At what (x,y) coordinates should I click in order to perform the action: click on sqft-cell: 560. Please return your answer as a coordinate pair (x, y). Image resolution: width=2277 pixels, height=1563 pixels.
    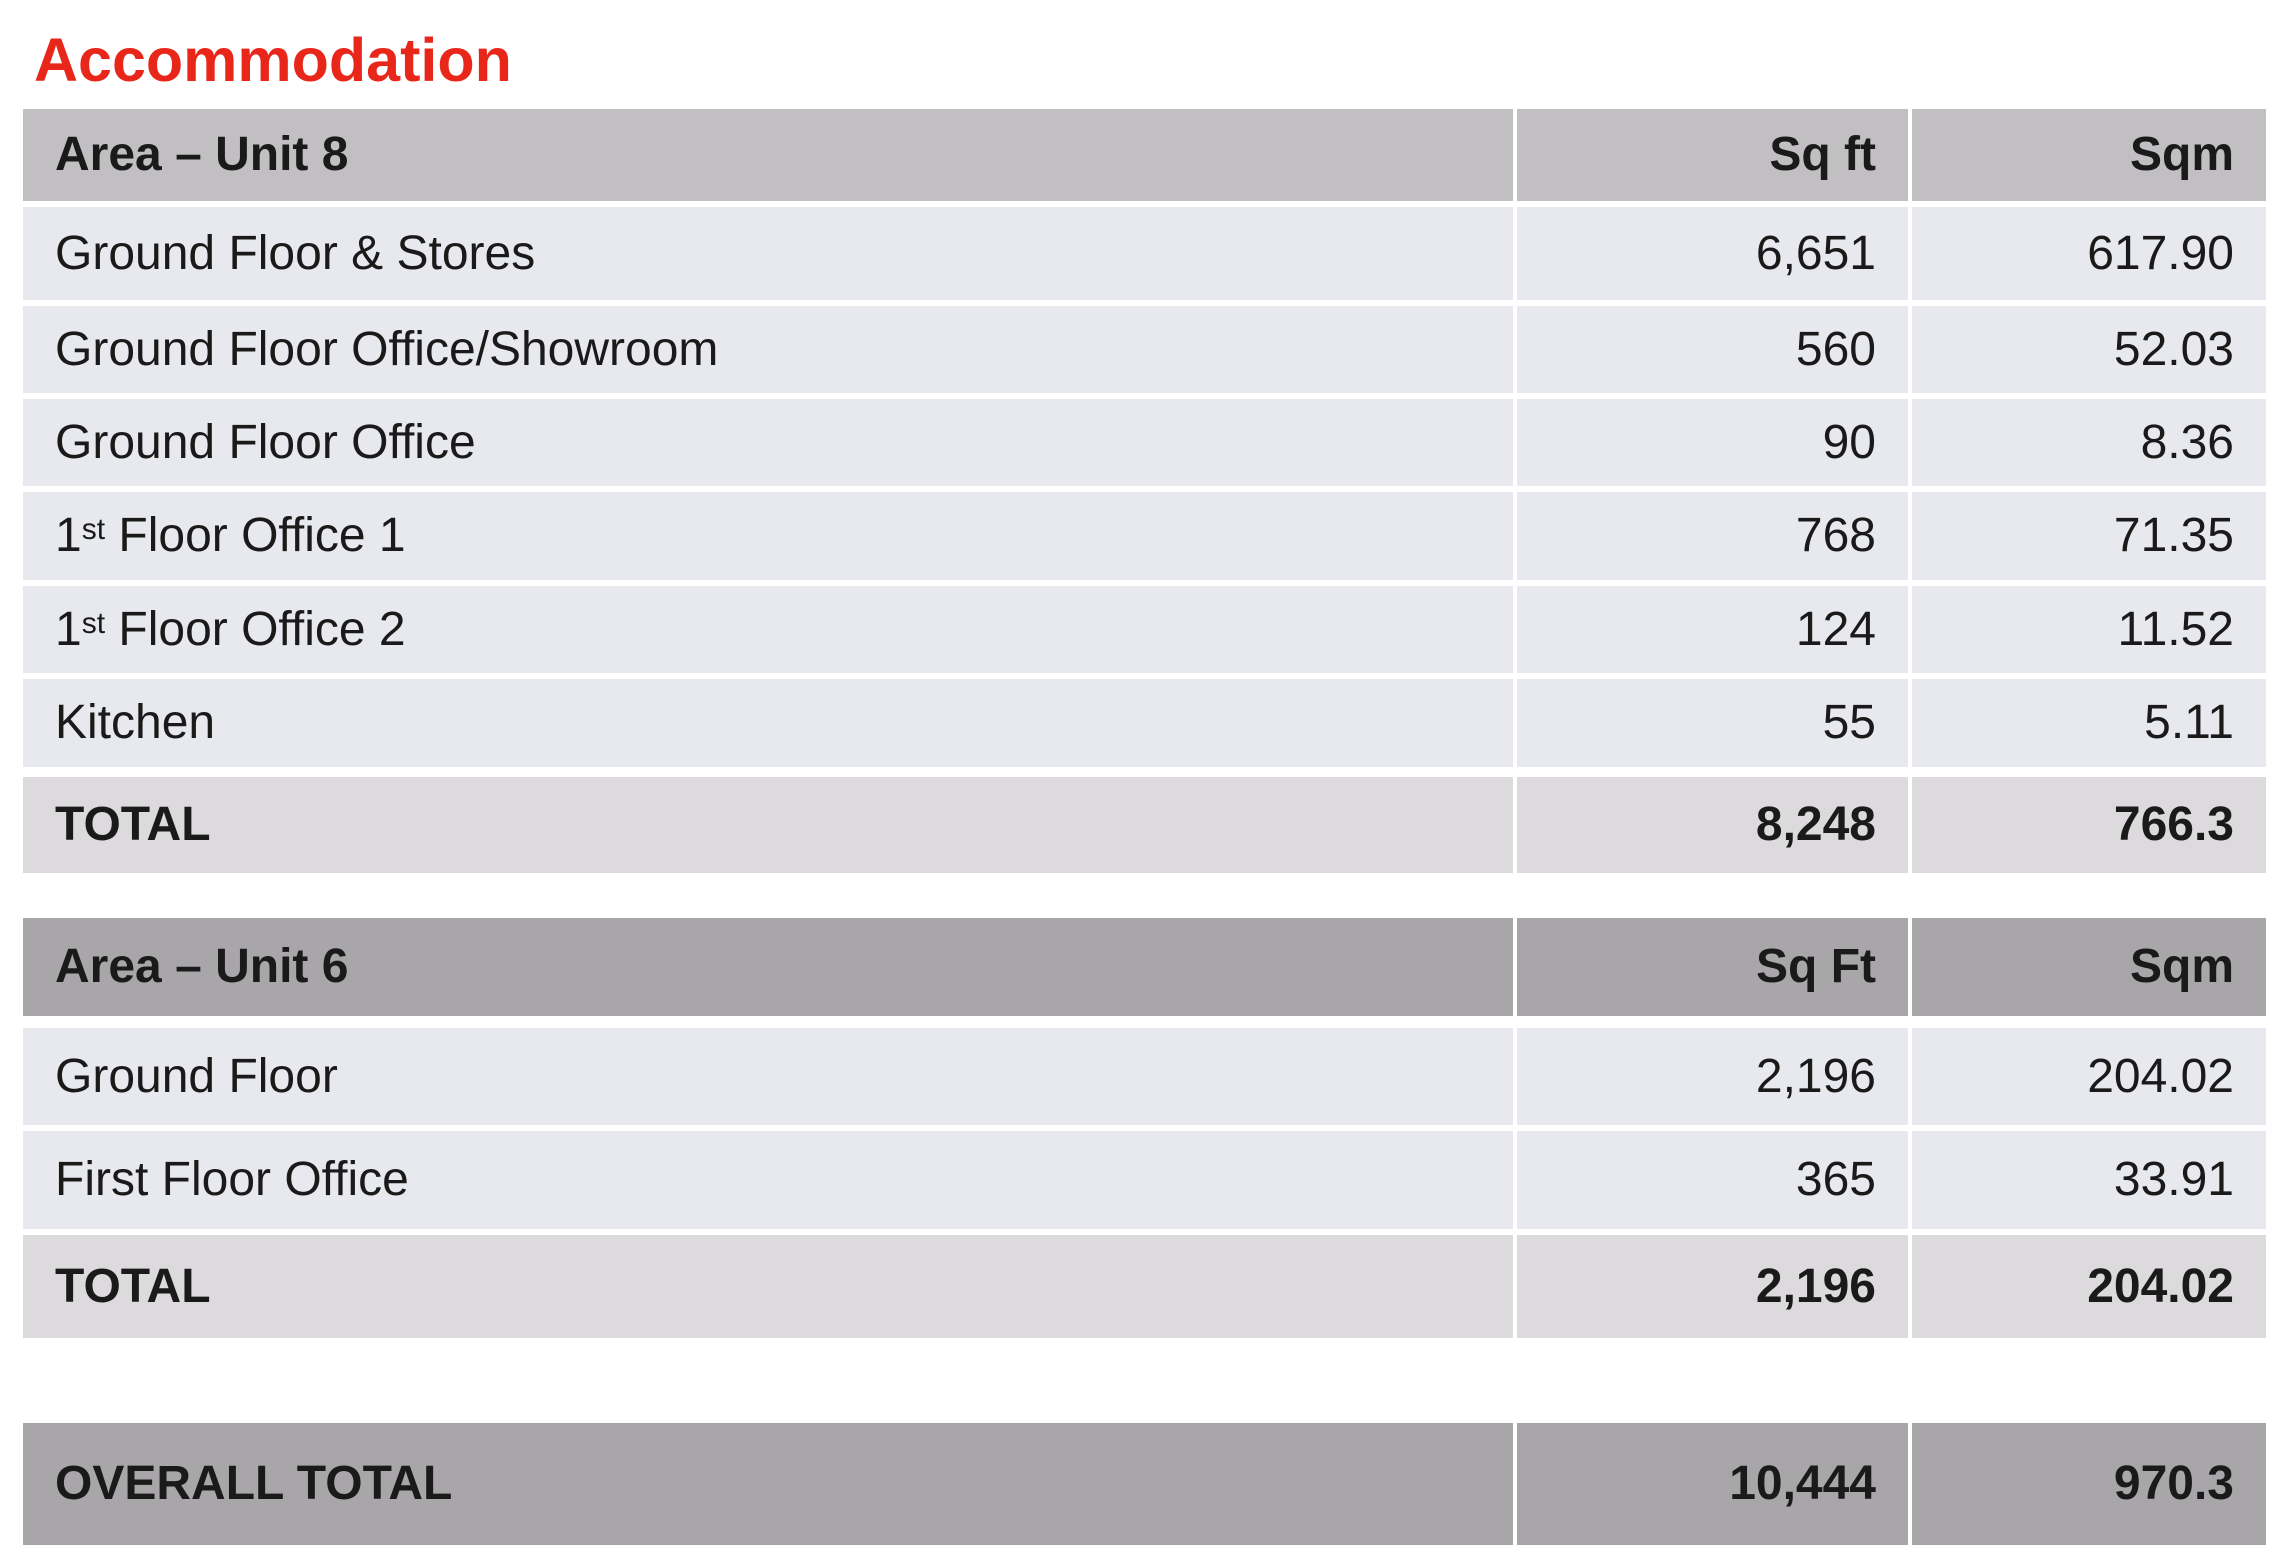
    Looking at the image, I should click on (1710, 349).